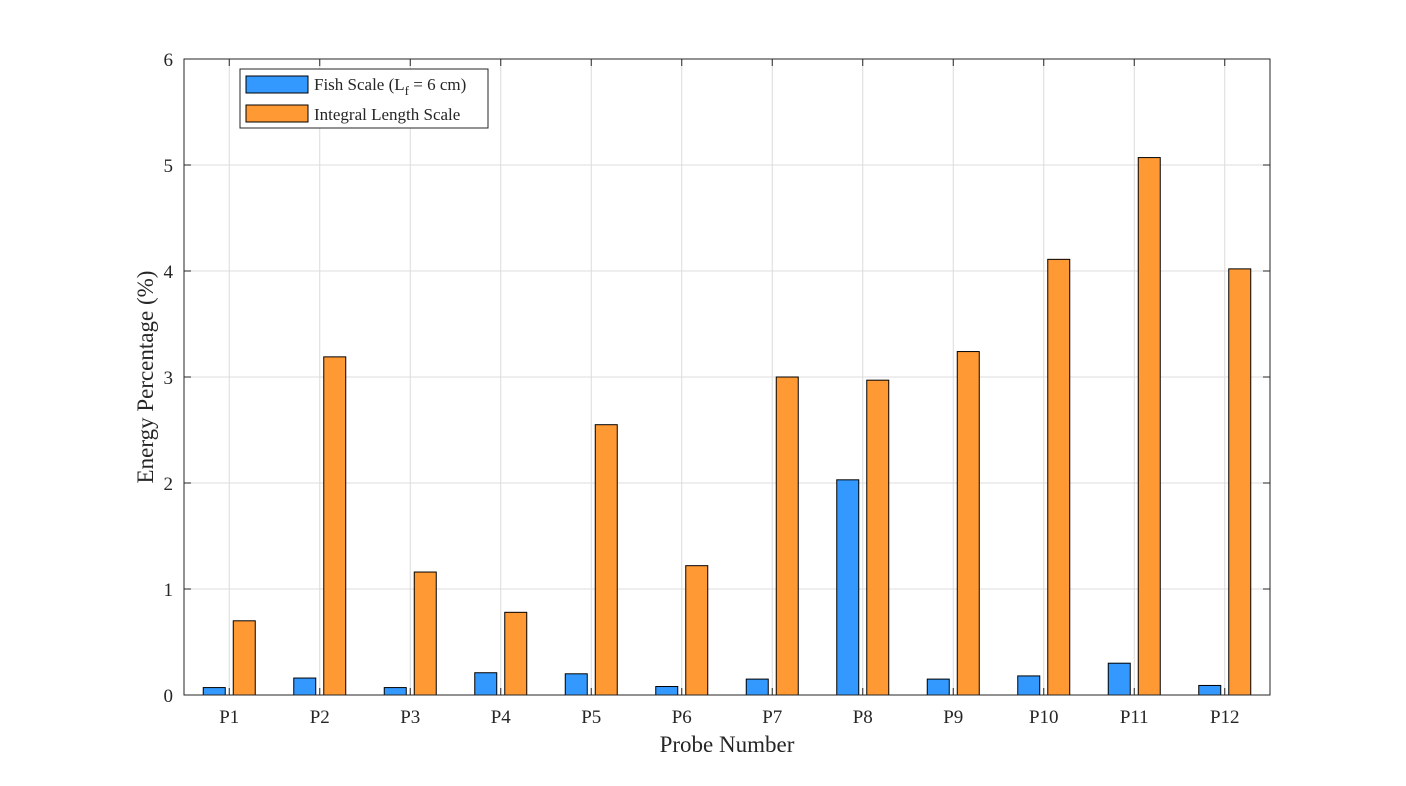 This screenshot has height=786, width=1406. I want to click on legend-label-fish-scale: Fish Scale (Lf = 6 cm), so click(390, 86).